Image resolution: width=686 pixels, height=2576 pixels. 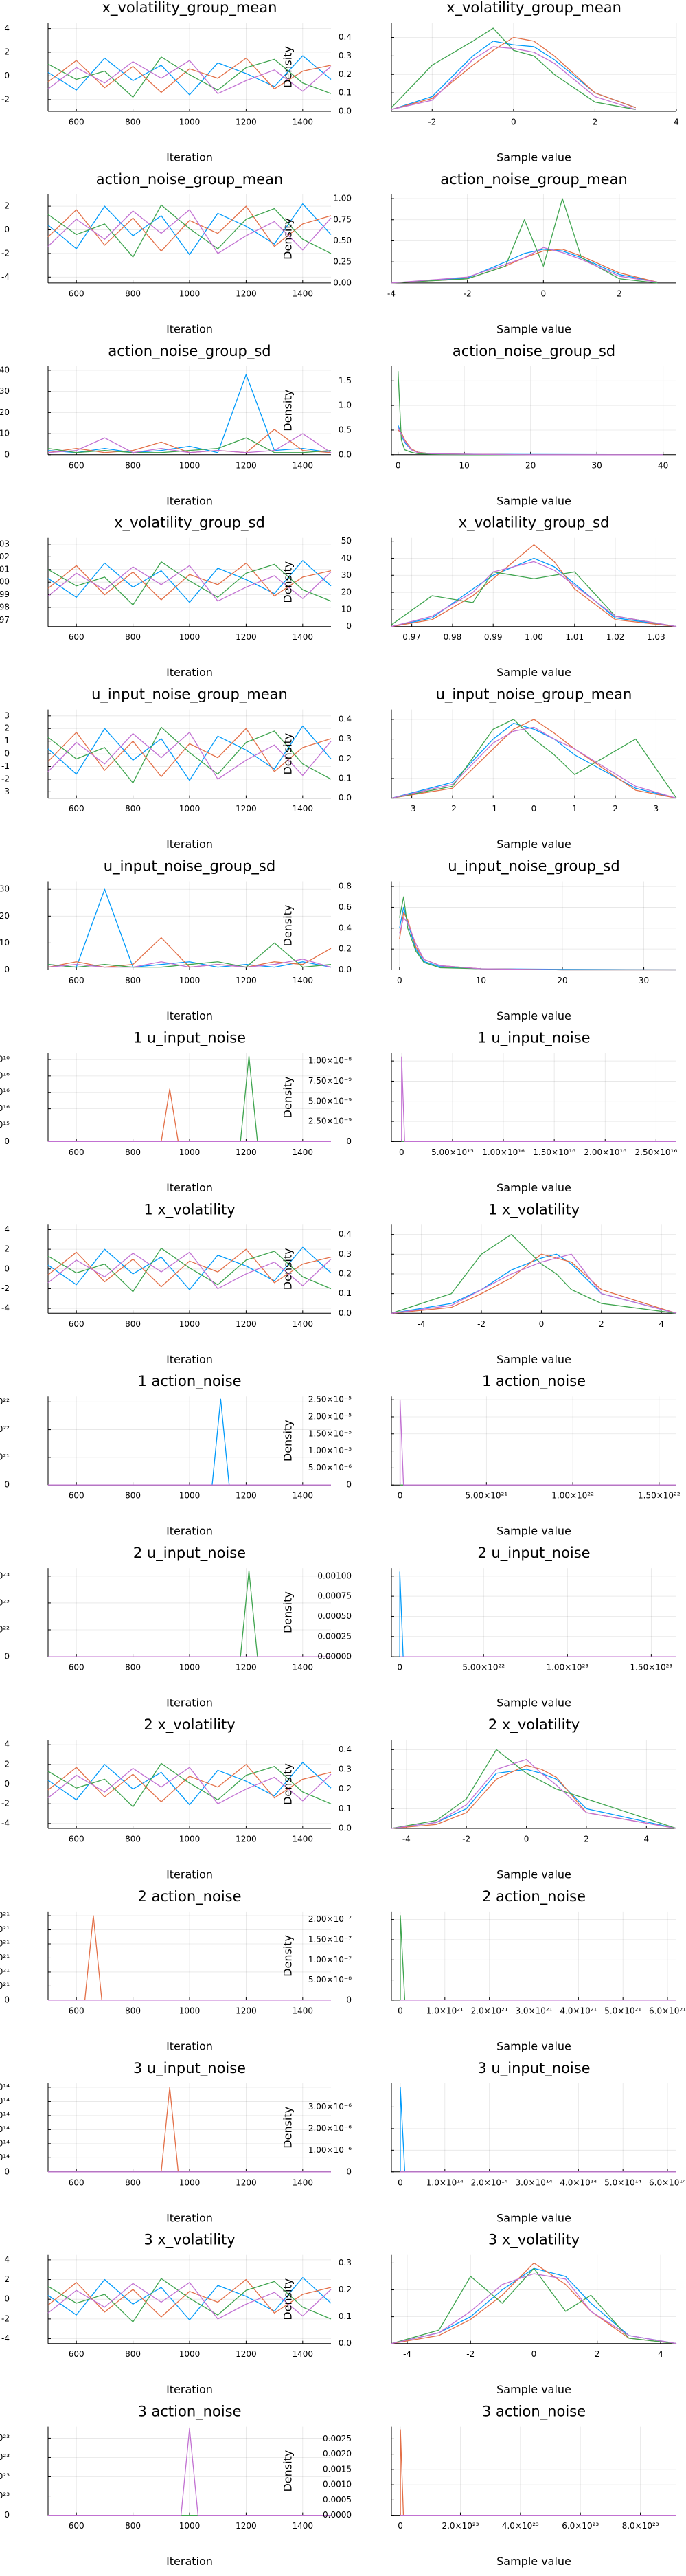 What do you see at coordinates (7, 1764) in the screenshot?
I see `y-tick-label: 2` at bounding box center [7, 1764].